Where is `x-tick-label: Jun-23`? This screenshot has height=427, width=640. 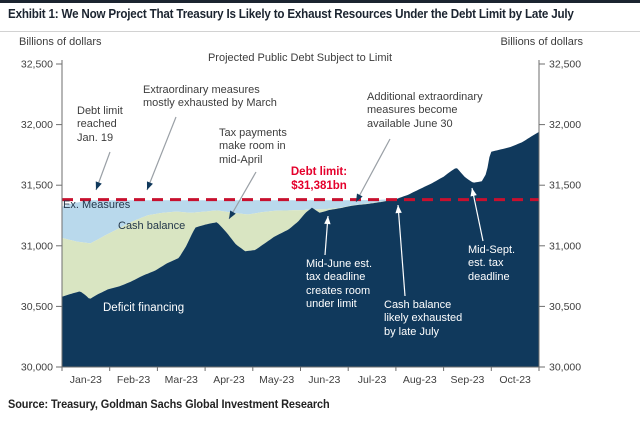
x-tick-label: Jun-23 is located at coordinates (324, 380).